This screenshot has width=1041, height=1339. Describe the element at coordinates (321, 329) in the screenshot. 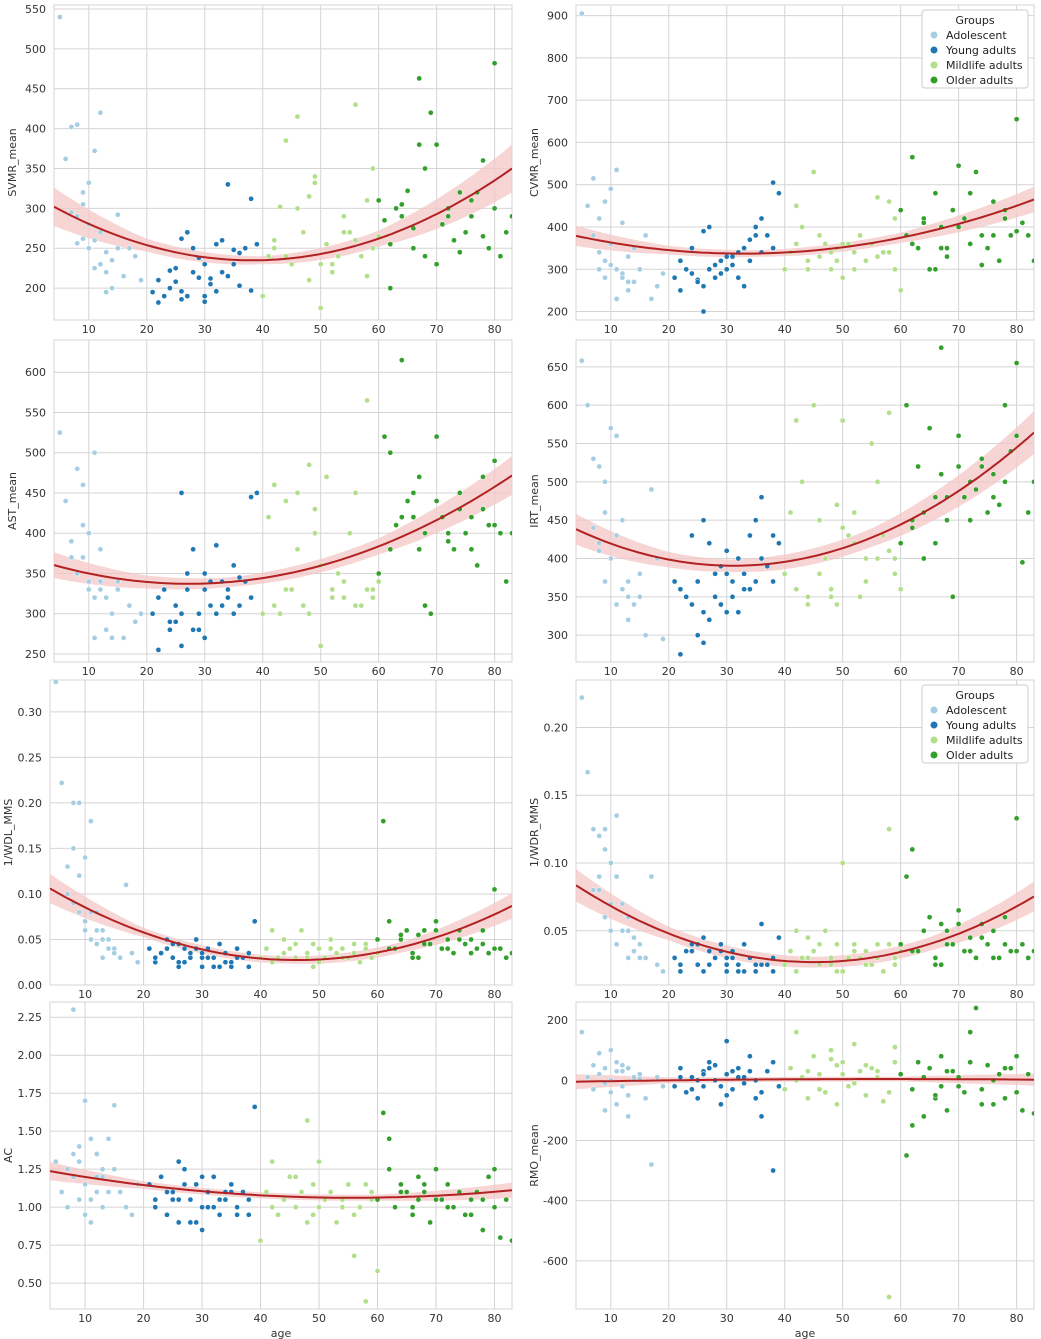

I see `x-tick-label: 50` at that location.